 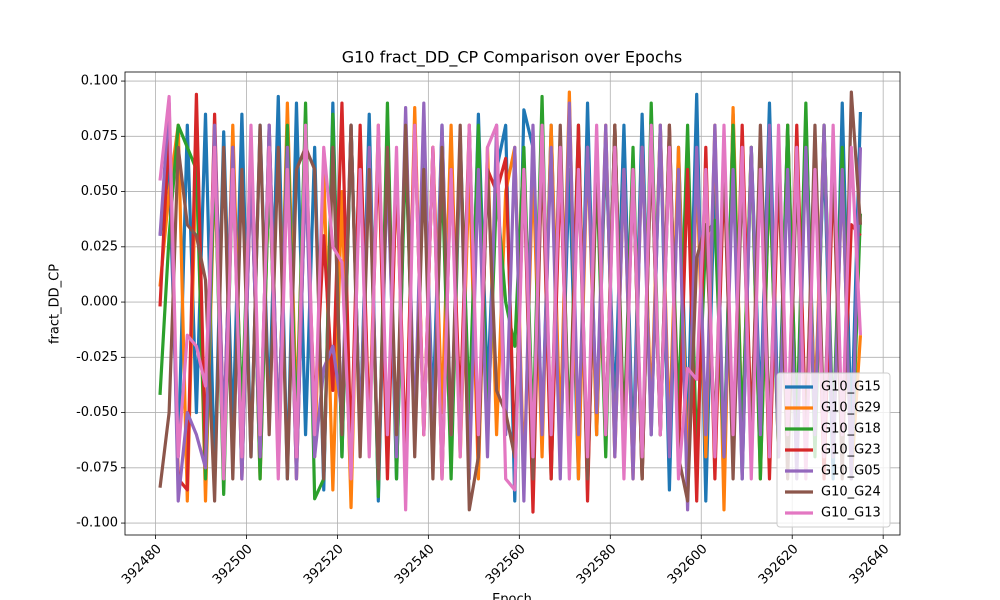 What do you see at coordinates (99, 302) in the screenshot?
I see `y-tick-label: 0.000` at bounding box center [99, 302].